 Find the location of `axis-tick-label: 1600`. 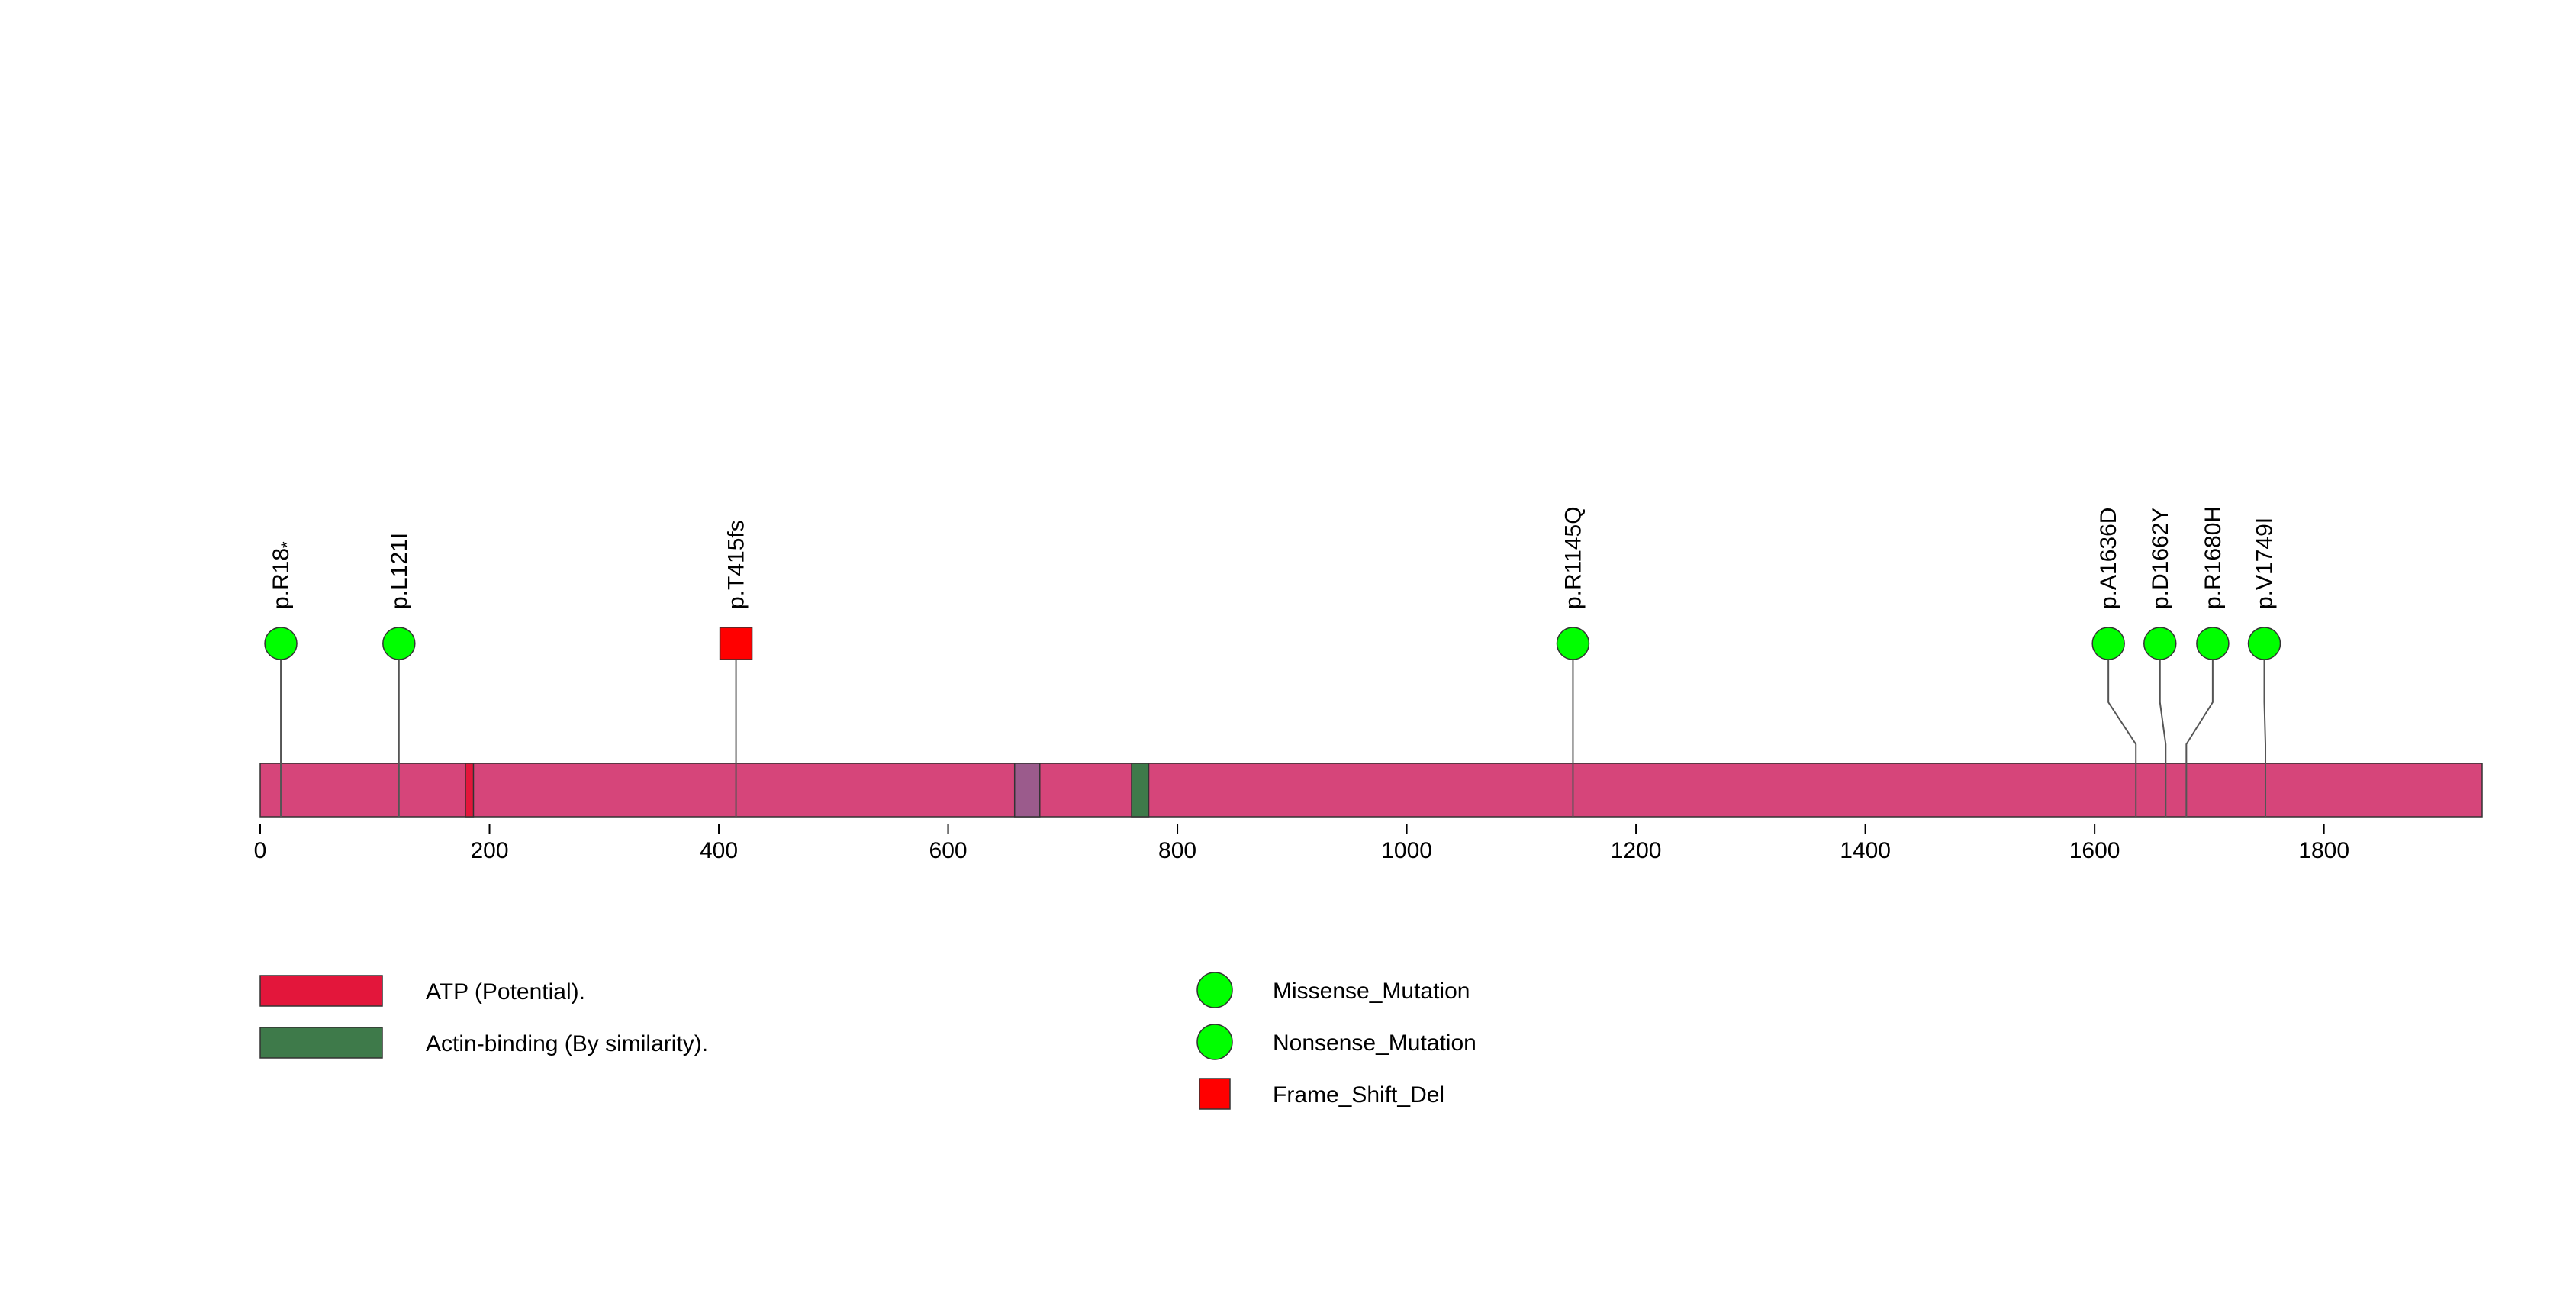

axis-tick-label: 1600 is located at coordinates (2094, 851).